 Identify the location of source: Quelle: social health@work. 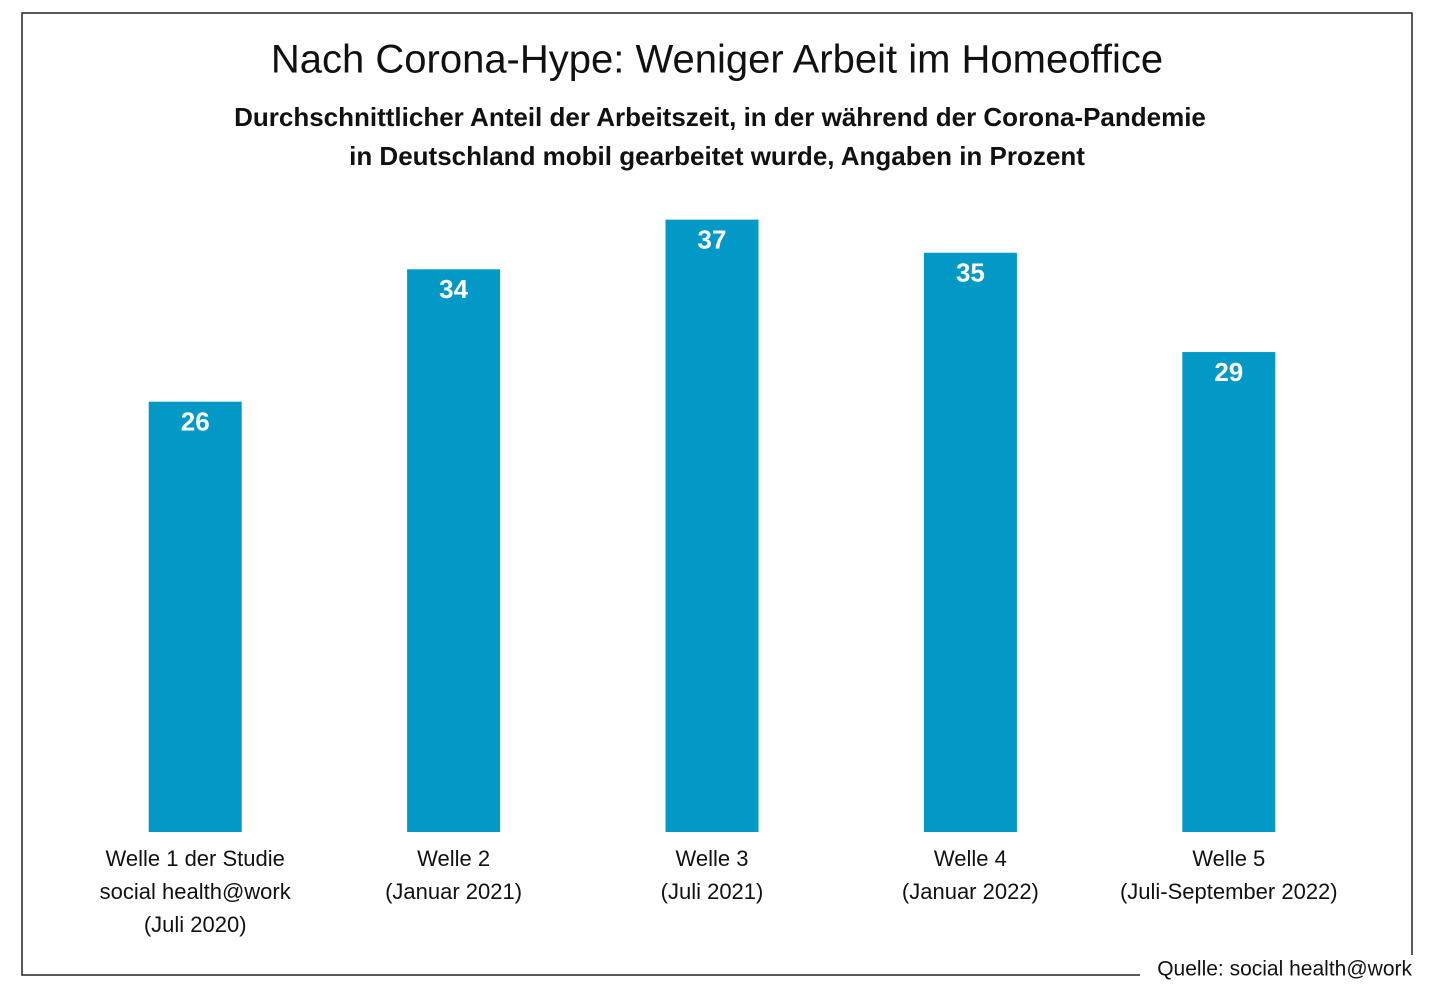
(1284, 969).